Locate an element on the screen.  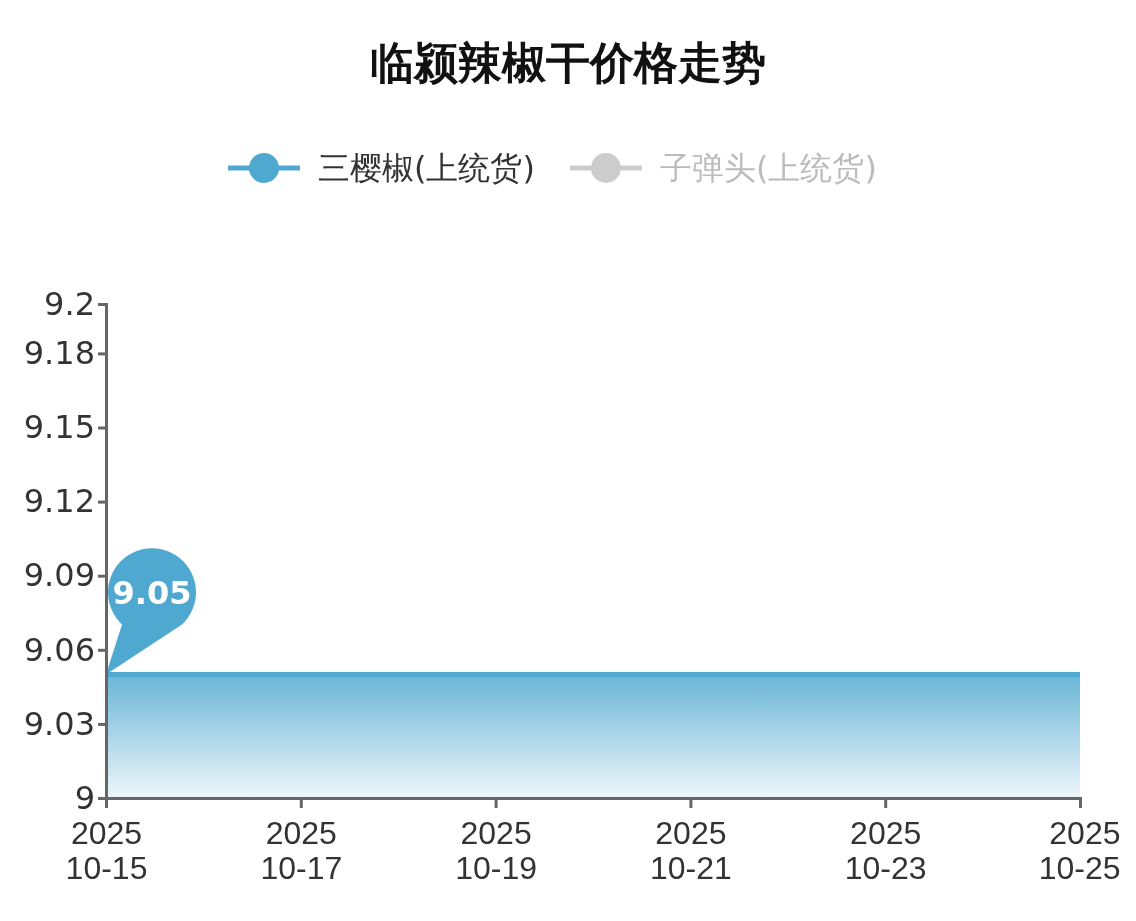
legend-label: 子弹头(上统货) is located at coordinates (768, 168).